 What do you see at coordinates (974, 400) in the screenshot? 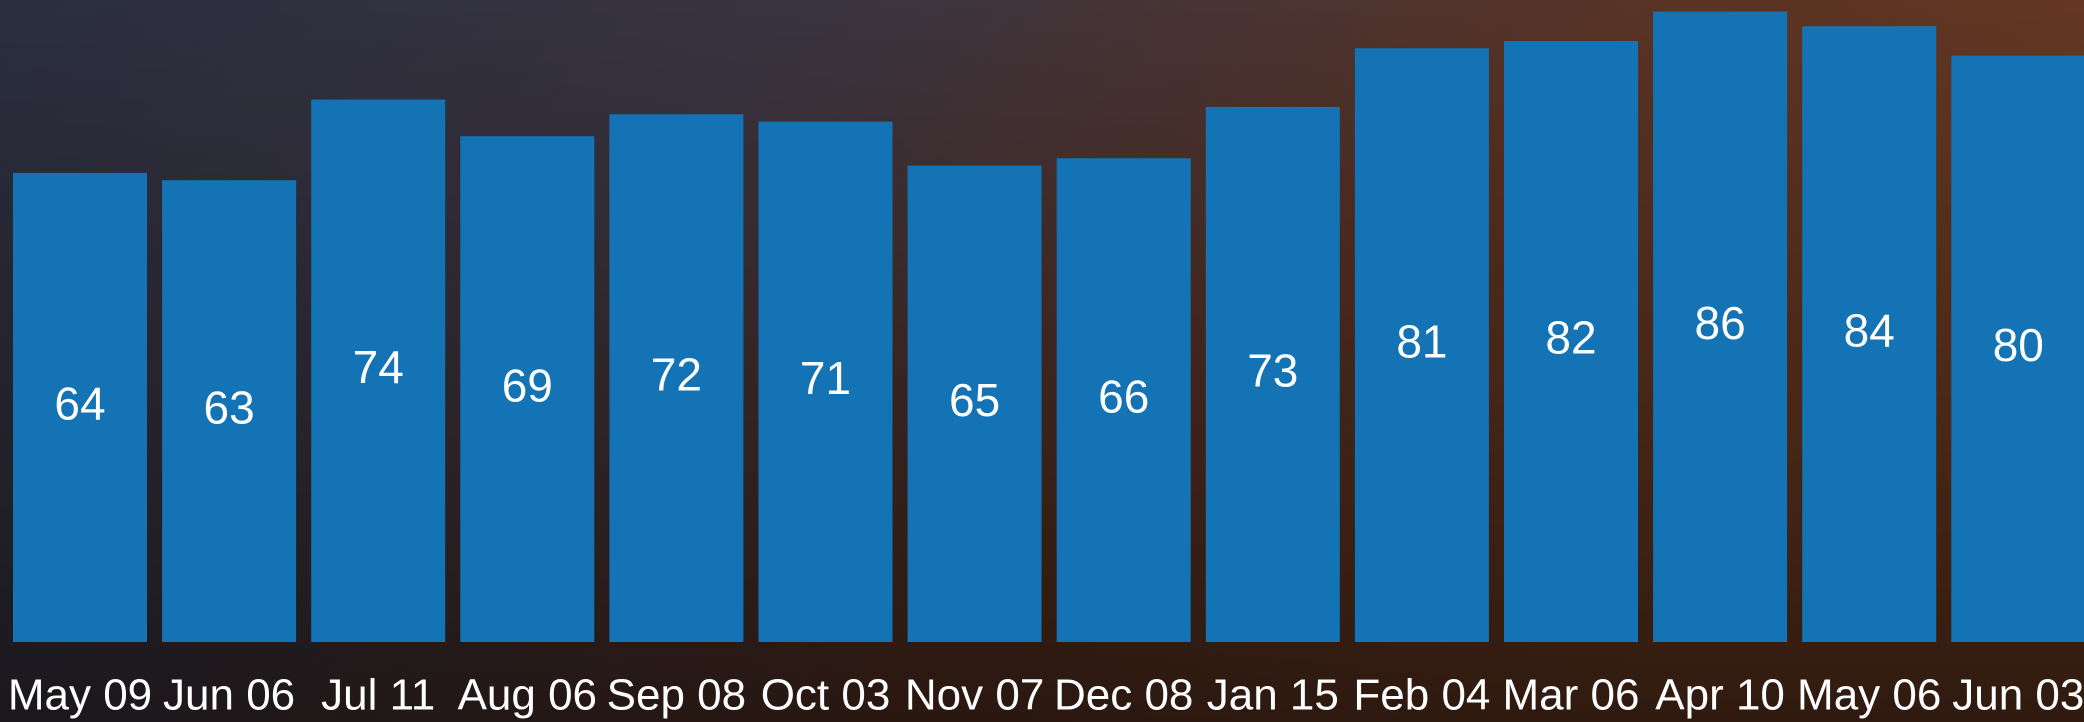
I see `value-label: 65` at bounding box center [974, 400].